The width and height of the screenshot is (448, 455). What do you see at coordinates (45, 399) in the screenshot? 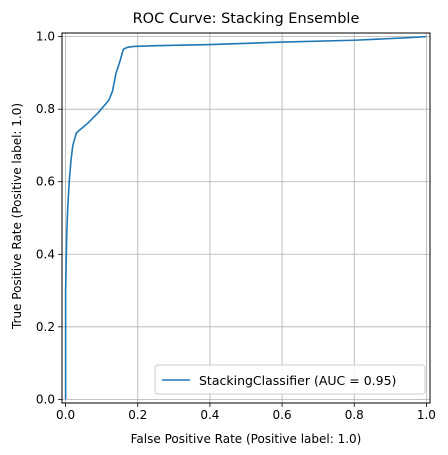
I see `y-tick-label: 0.0` at bounding box center [45, 399].